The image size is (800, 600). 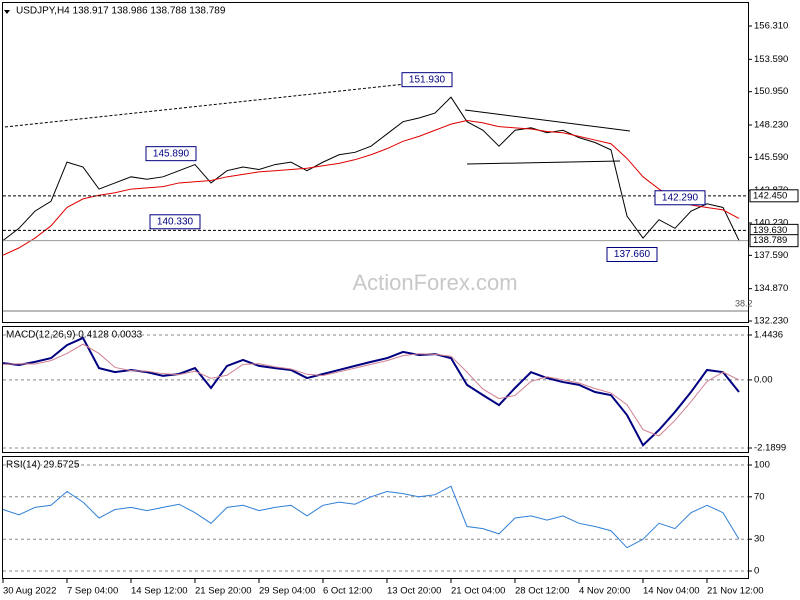 What do you see at coordinates (768, 335) in the screenshot?
I see `y-tick-label: 1.4436` at bounding box center [768, 335].